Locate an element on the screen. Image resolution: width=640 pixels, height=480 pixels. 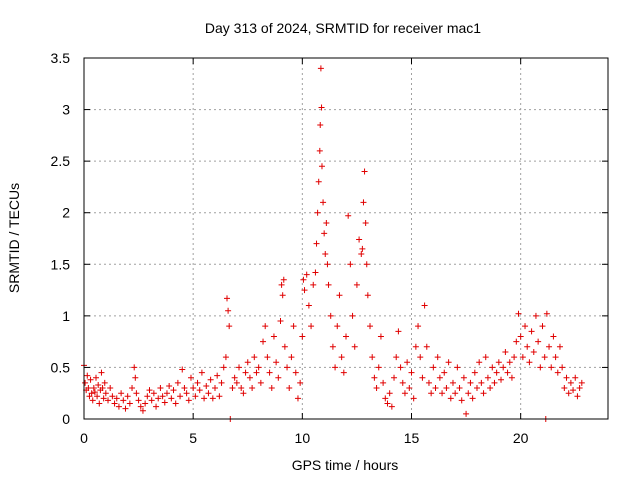
y-tick-label: 1 is located at coordinates (66, 316).